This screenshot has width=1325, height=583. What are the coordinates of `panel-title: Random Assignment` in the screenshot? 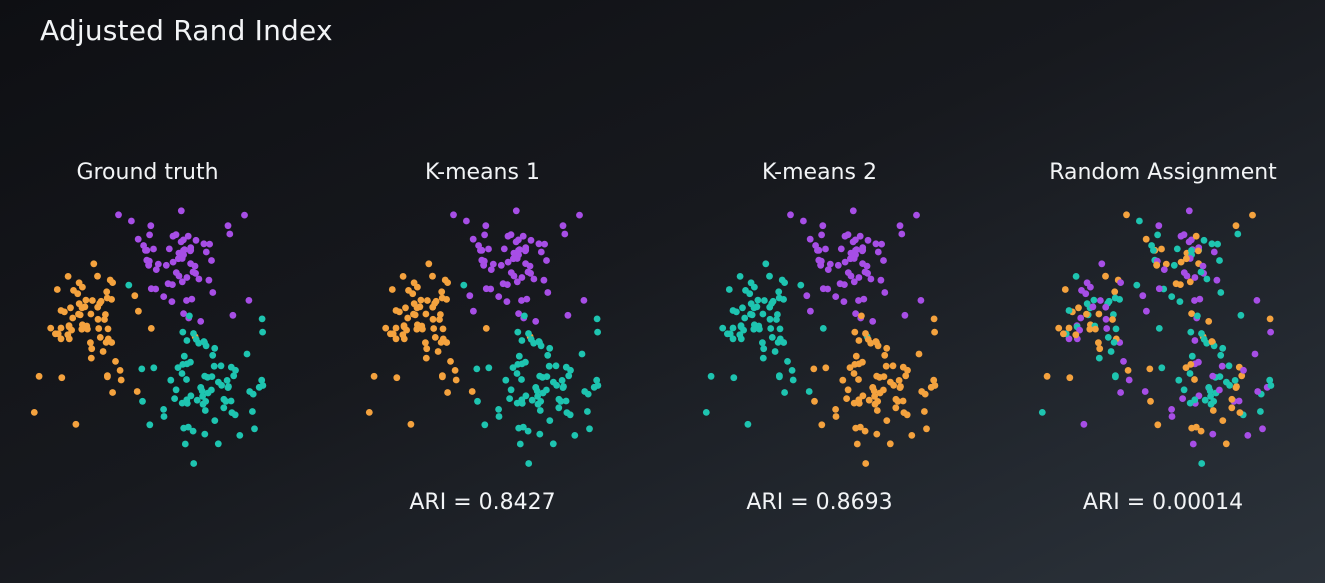 It's located at (1163, 172).